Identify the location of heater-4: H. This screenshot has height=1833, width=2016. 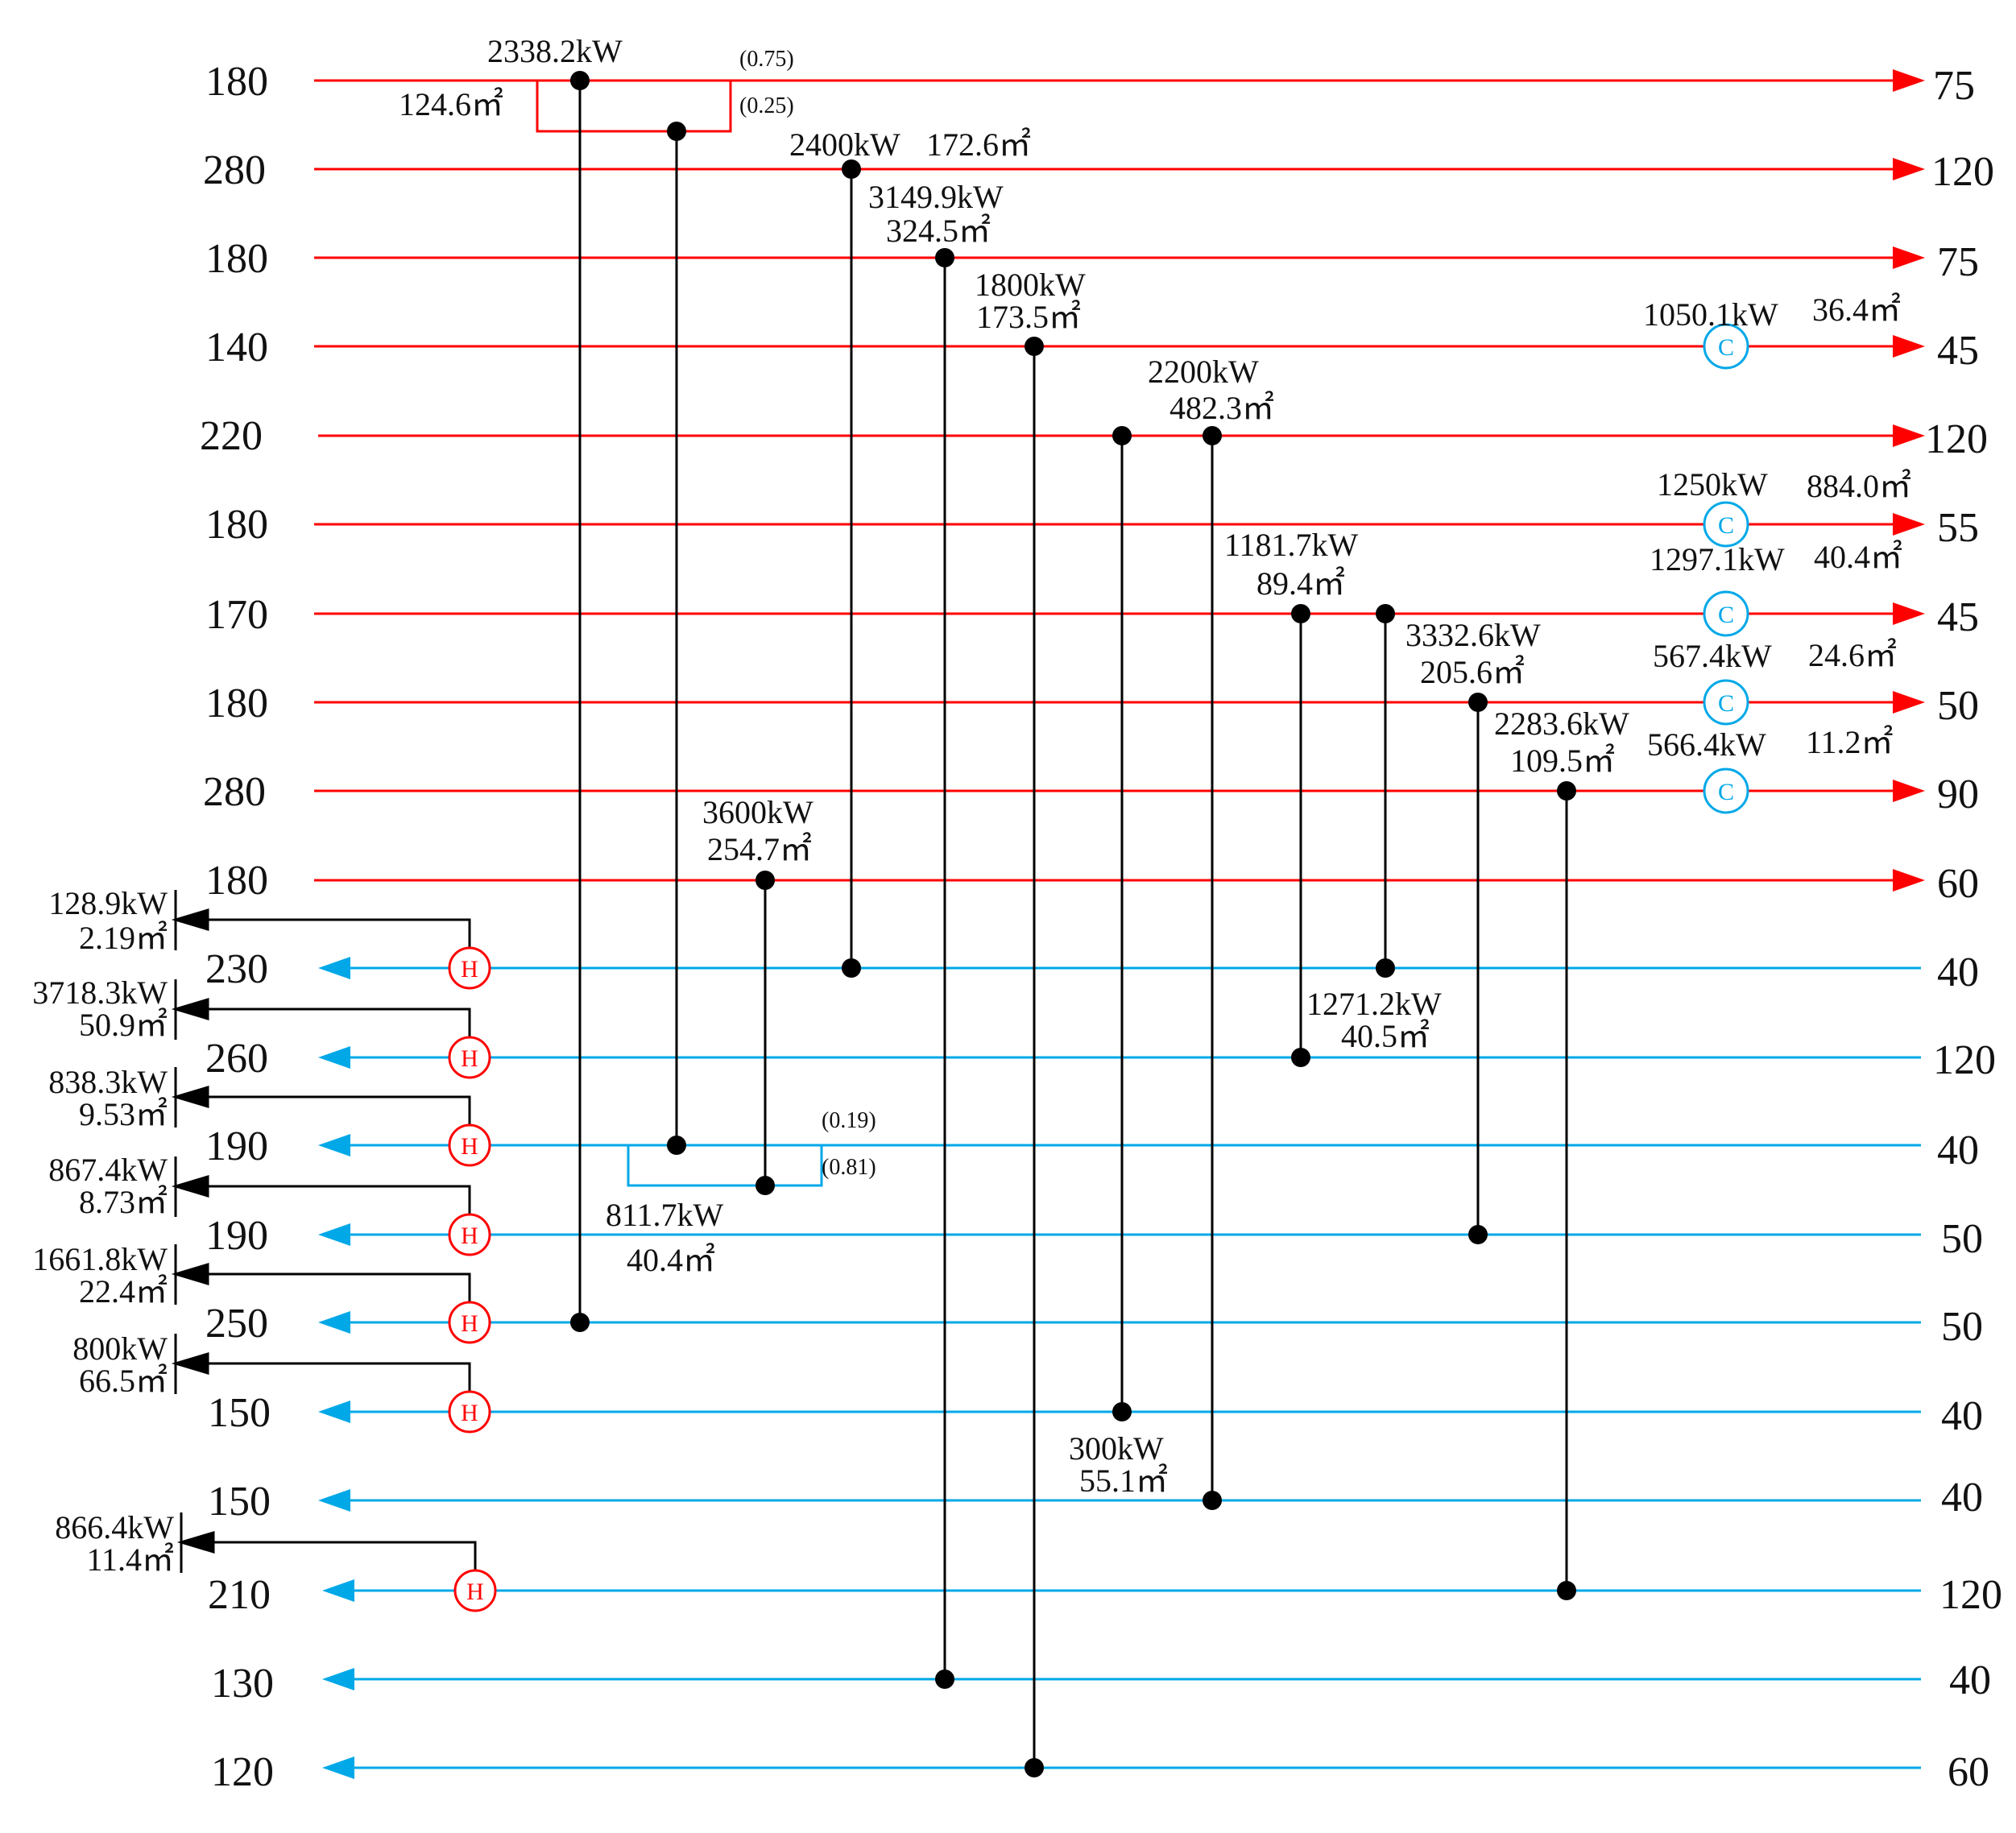
(469, 1234).